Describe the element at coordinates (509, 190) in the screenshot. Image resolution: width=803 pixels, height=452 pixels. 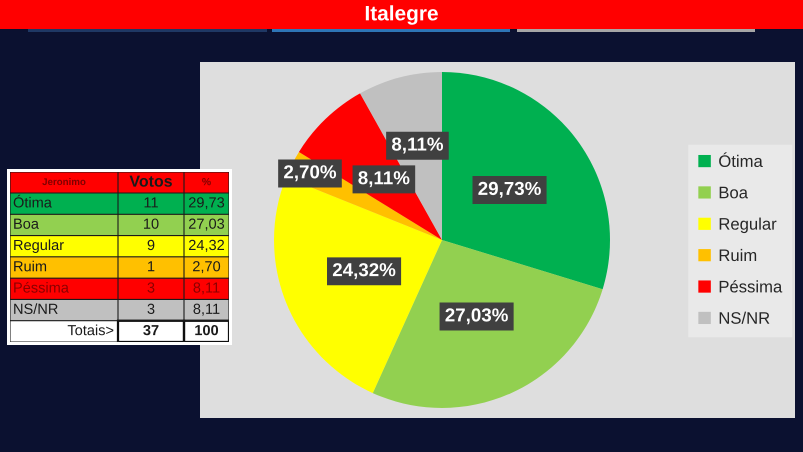
I see `data-label: 29,73%` at that location.